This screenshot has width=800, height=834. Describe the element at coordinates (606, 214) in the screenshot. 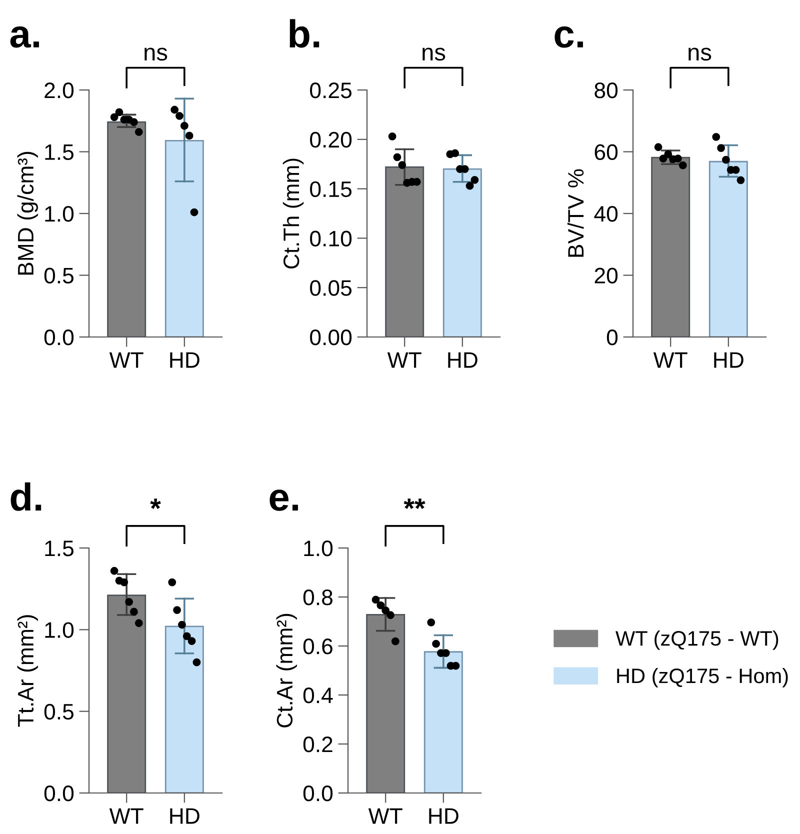

I see `y-tick-label: 40` at that location.